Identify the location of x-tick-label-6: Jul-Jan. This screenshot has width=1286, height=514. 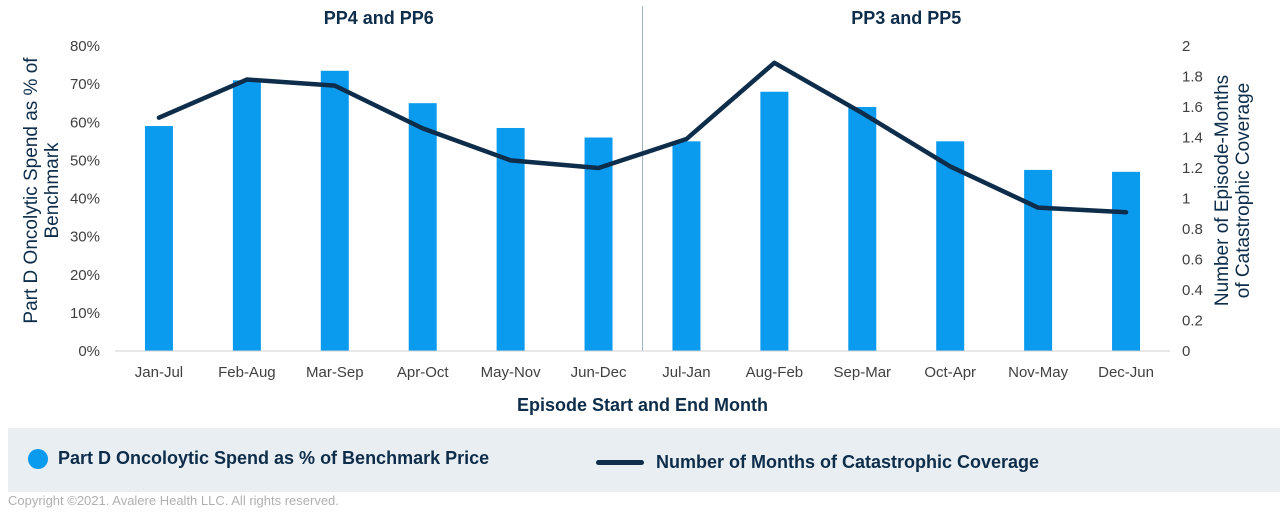
(686, 372).